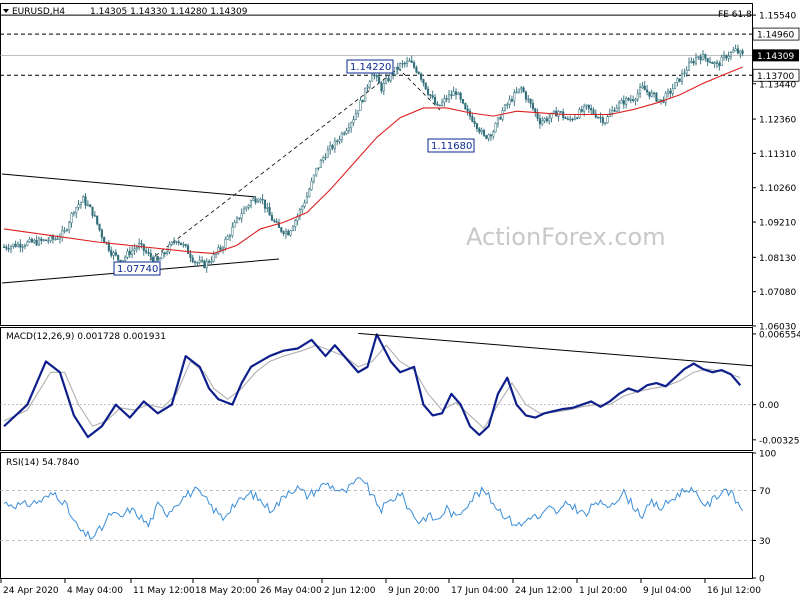 The width and height of the screenshot is (800, 600). What do you see at coordinates (762, 580) in the screenshot?
I see `rsi-tick-label: 0` at bounding box center [762, 580].